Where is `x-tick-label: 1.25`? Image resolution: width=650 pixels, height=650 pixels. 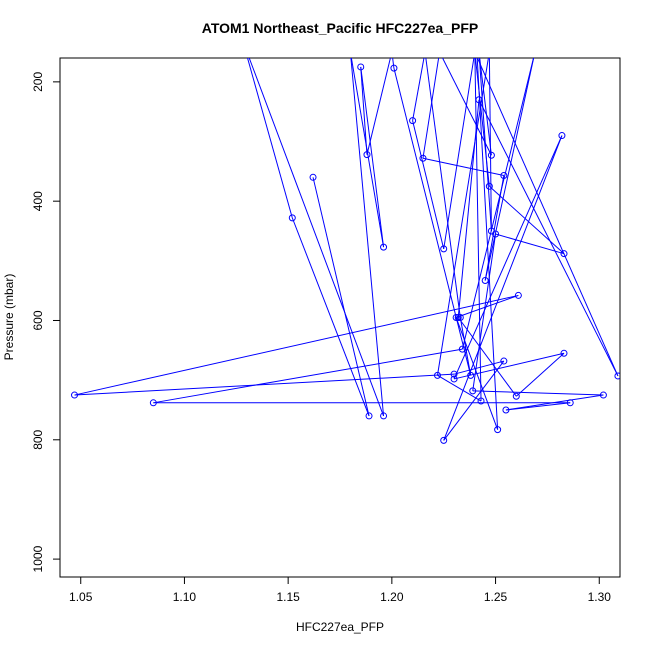 x-tick-label: 1.25 is located at coordinates (496, 597).